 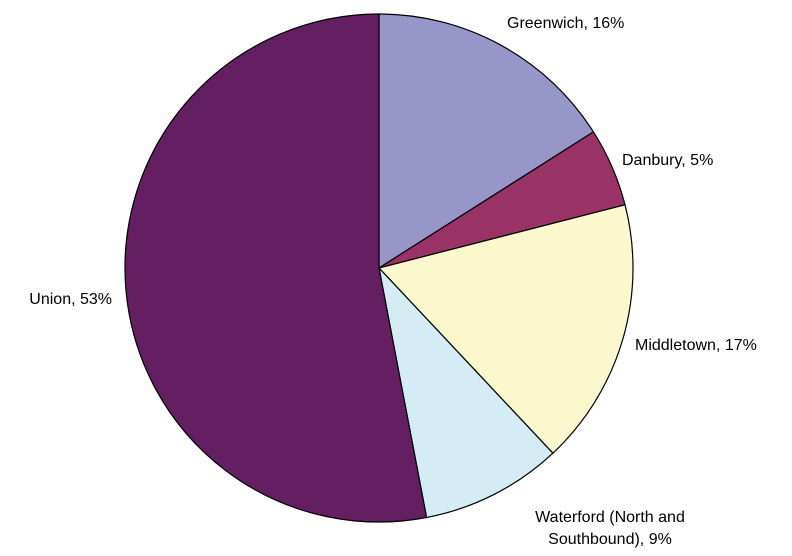 I want to click on slice-label-greenwich: Greenwich, 16%, so click(x=565, y=23).